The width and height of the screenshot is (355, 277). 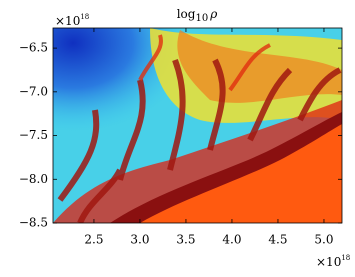 What do you see at coordinates (139, 240) in the screenshot?
I see `x-tick-label: 3.0` at bounding box center [139, 240].